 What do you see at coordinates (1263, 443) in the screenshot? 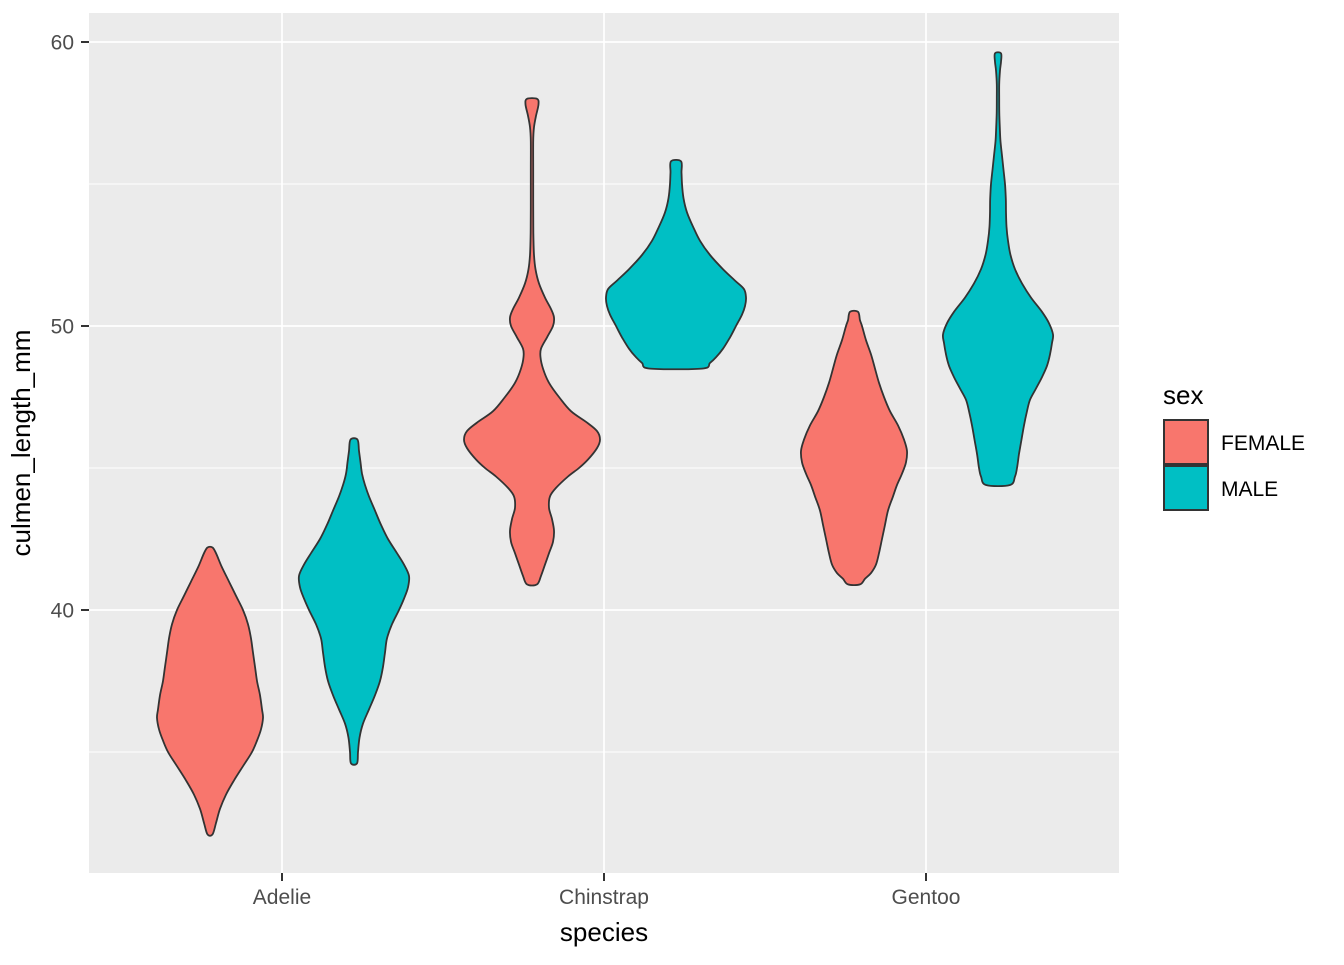
I see `legend-label-female: FEMALE` at bounding box center [1263, 443].